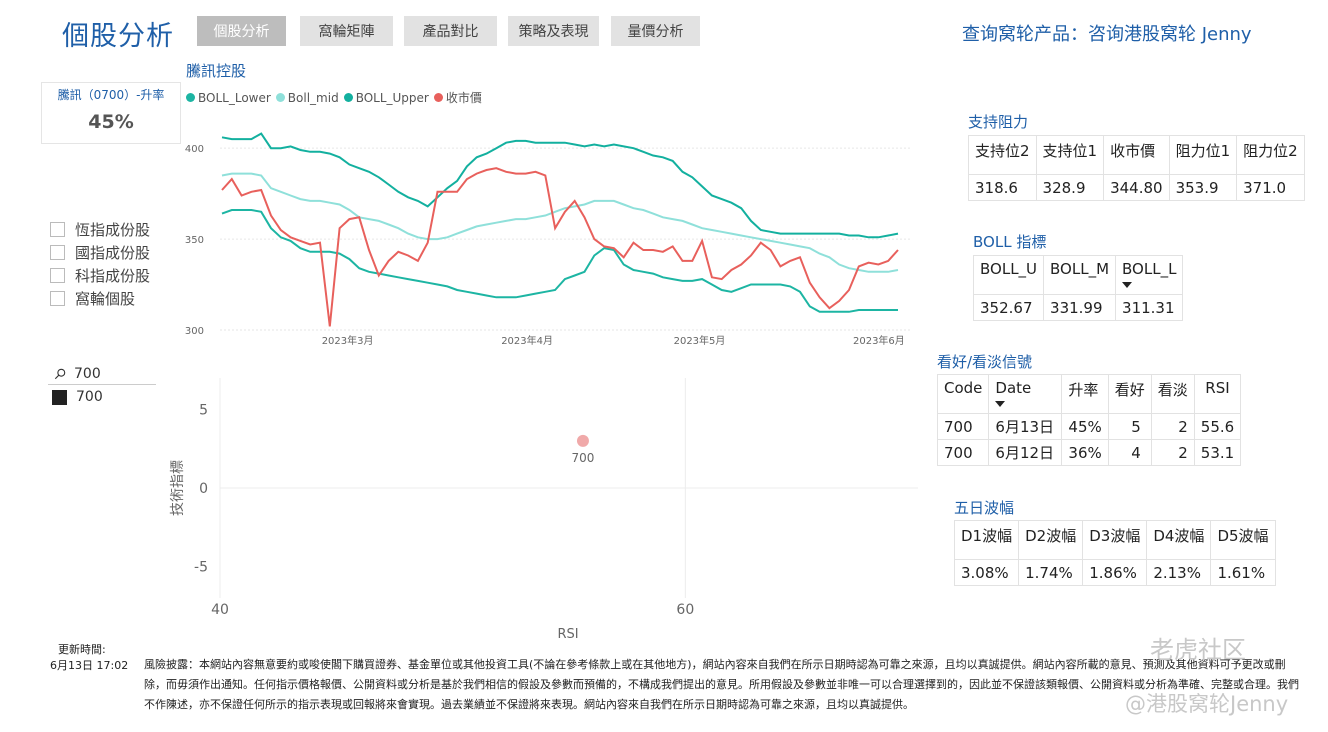  What do you see at coordinates (1203, 187) in the screenshot?
I see `table-cell: 353.9` at bounding box center [1203, 187].